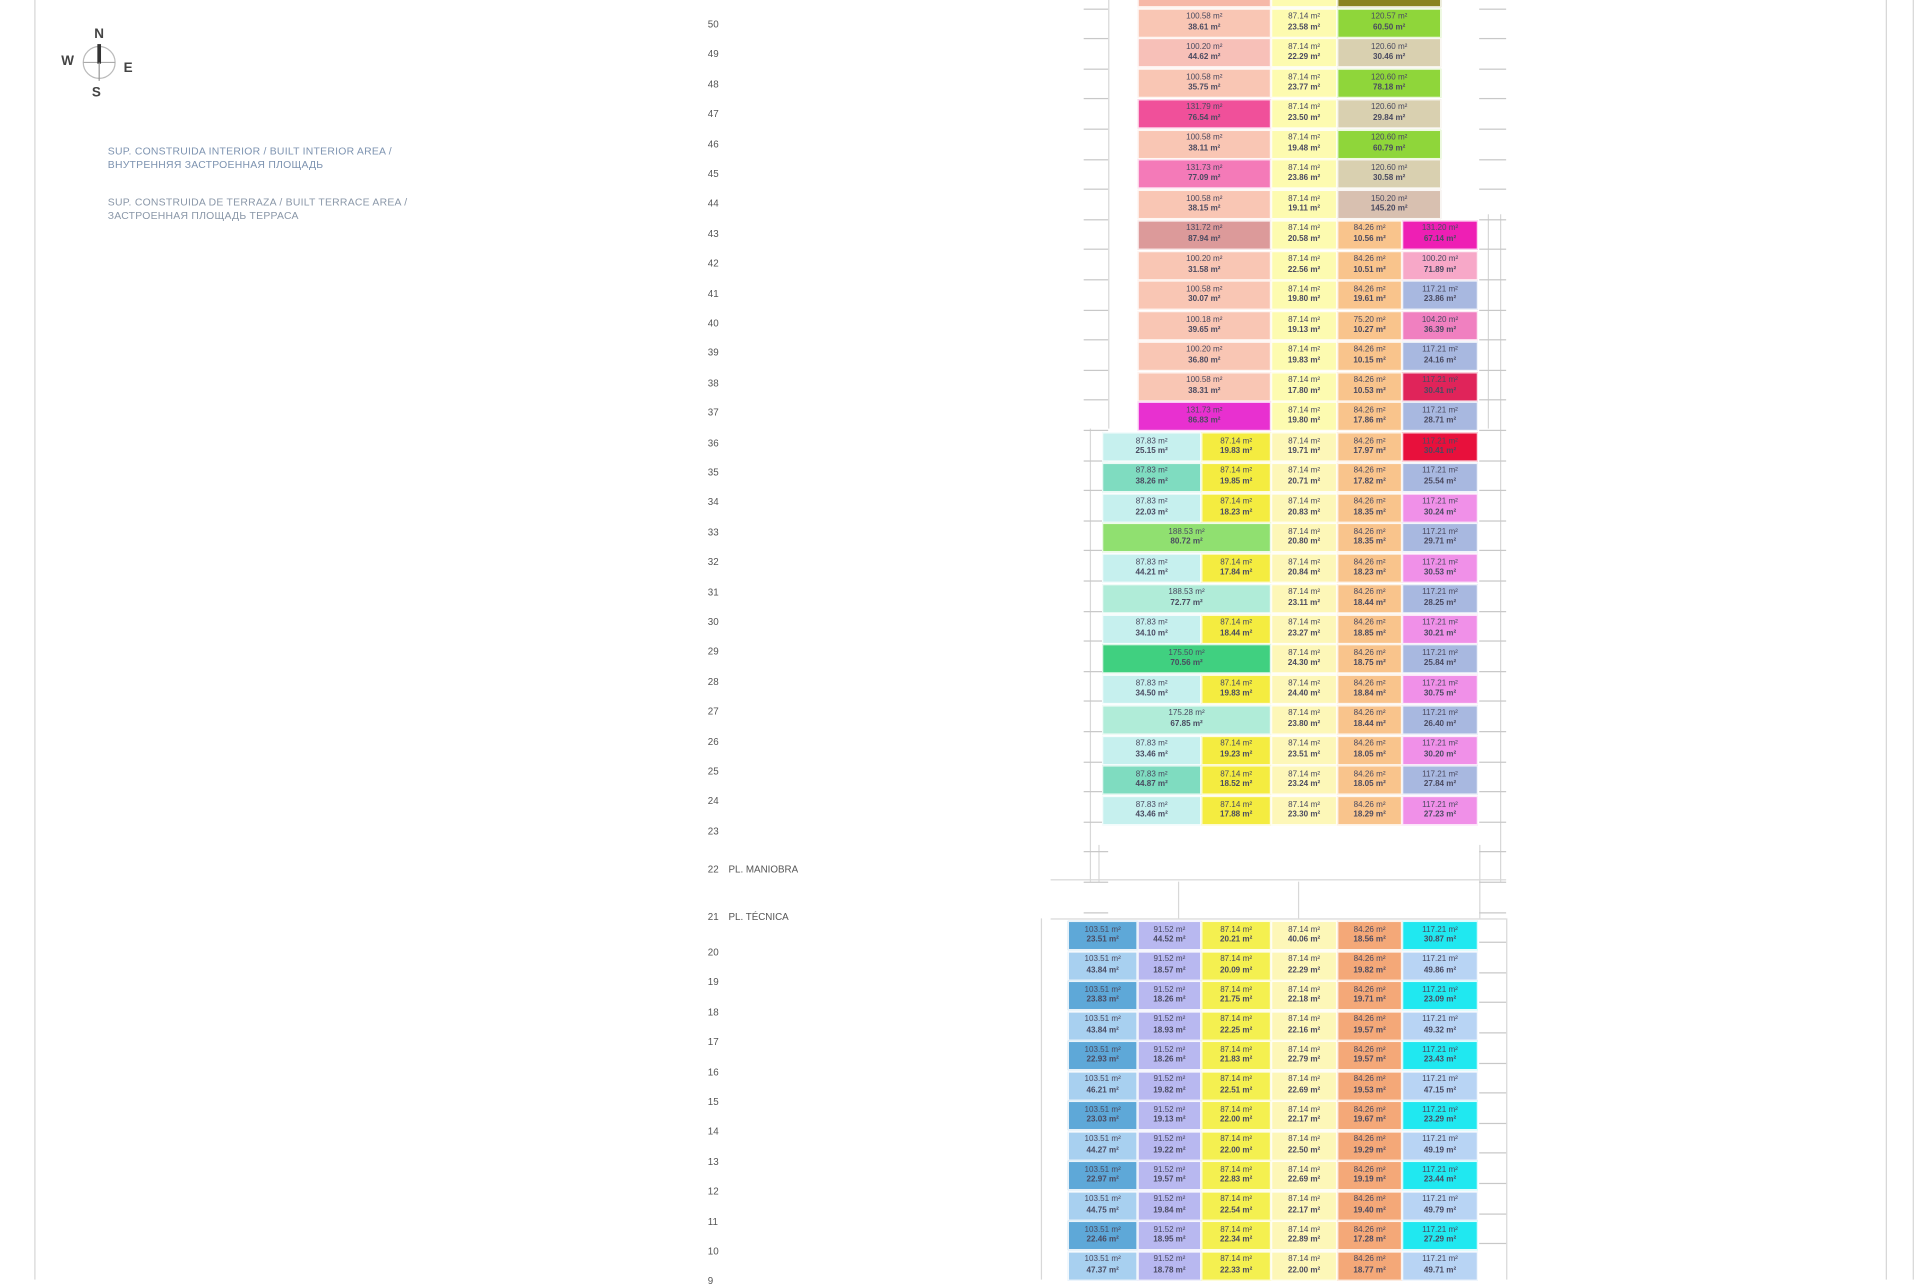  What do you see at coordinates (1369, 1000) in the screenshot?
I see `terrace-area: 19.71 m²` at bounding box center [1369, 1000].